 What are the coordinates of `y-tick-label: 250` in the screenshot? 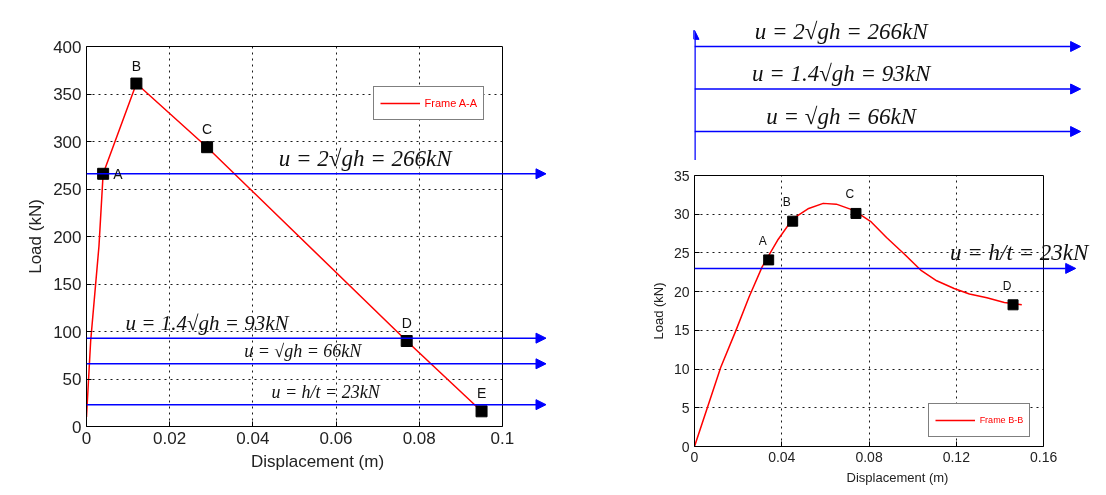 It's located at (67, 189).